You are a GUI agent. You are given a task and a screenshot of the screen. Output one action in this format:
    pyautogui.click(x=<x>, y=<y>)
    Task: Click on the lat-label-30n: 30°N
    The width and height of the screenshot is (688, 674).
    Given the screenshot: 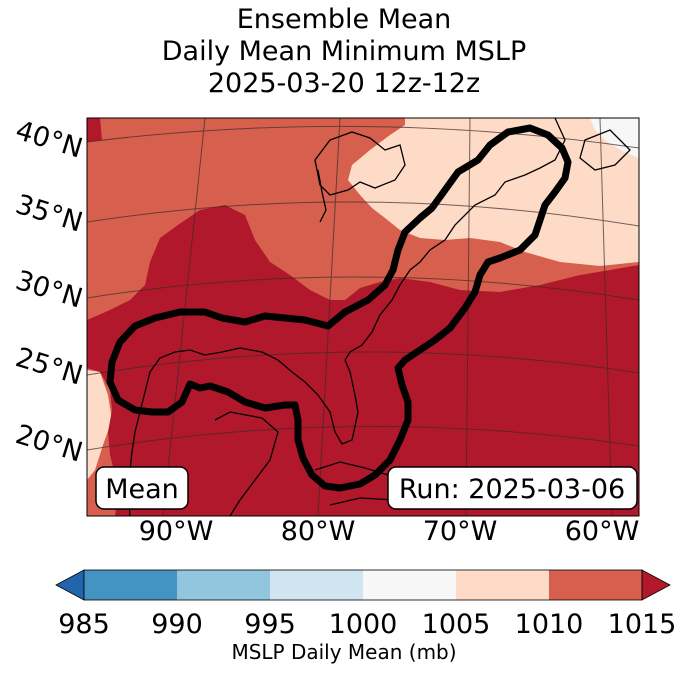 What is the action you would take?
    pyautogui.click(x=49, y=290)
    